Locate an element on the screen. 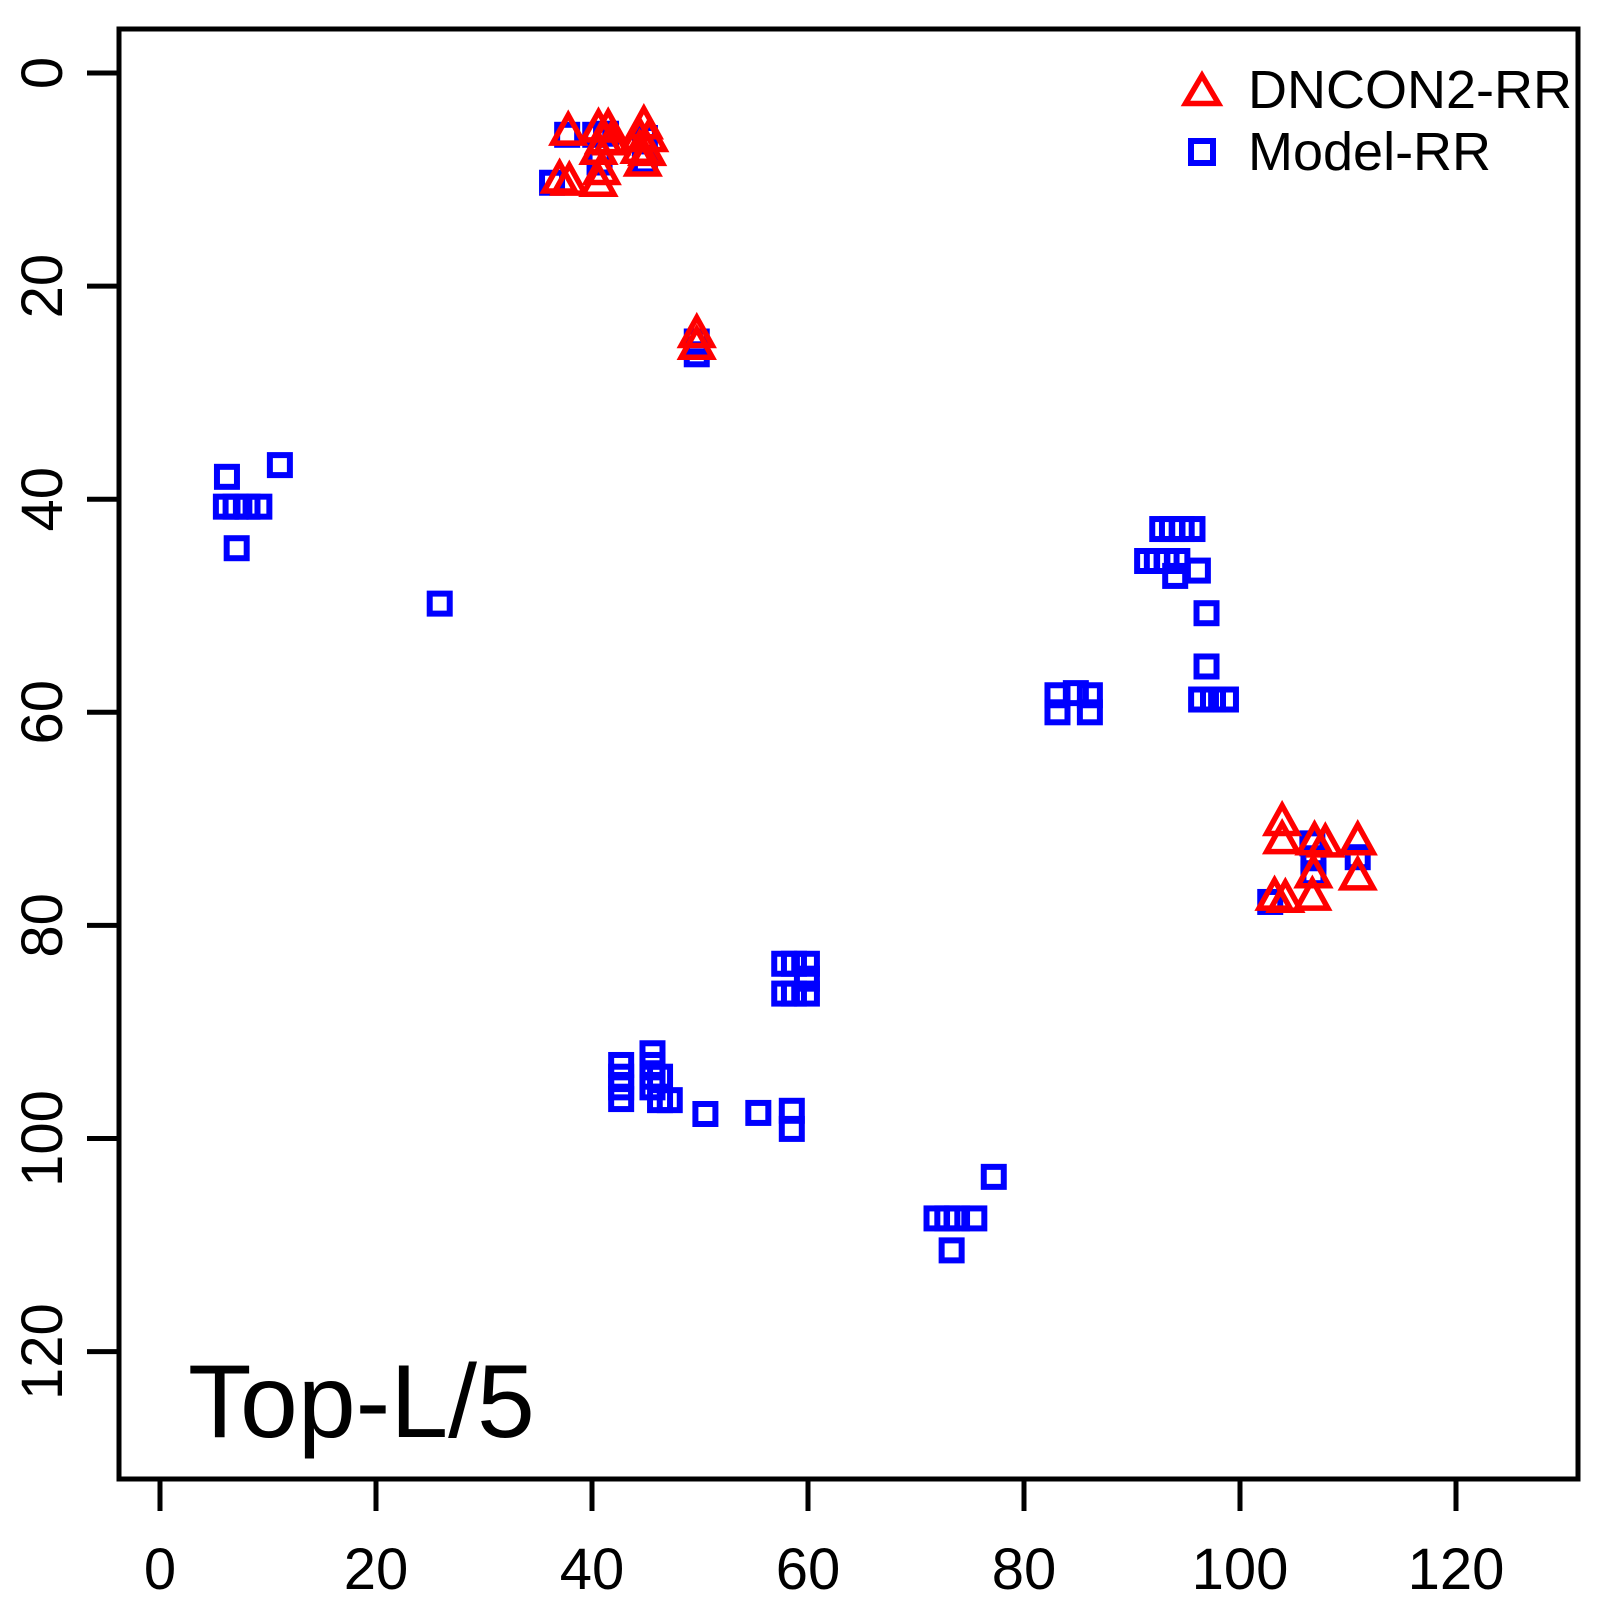  x-axis-tick-label: 40 is located at coordinates (592, 1568).